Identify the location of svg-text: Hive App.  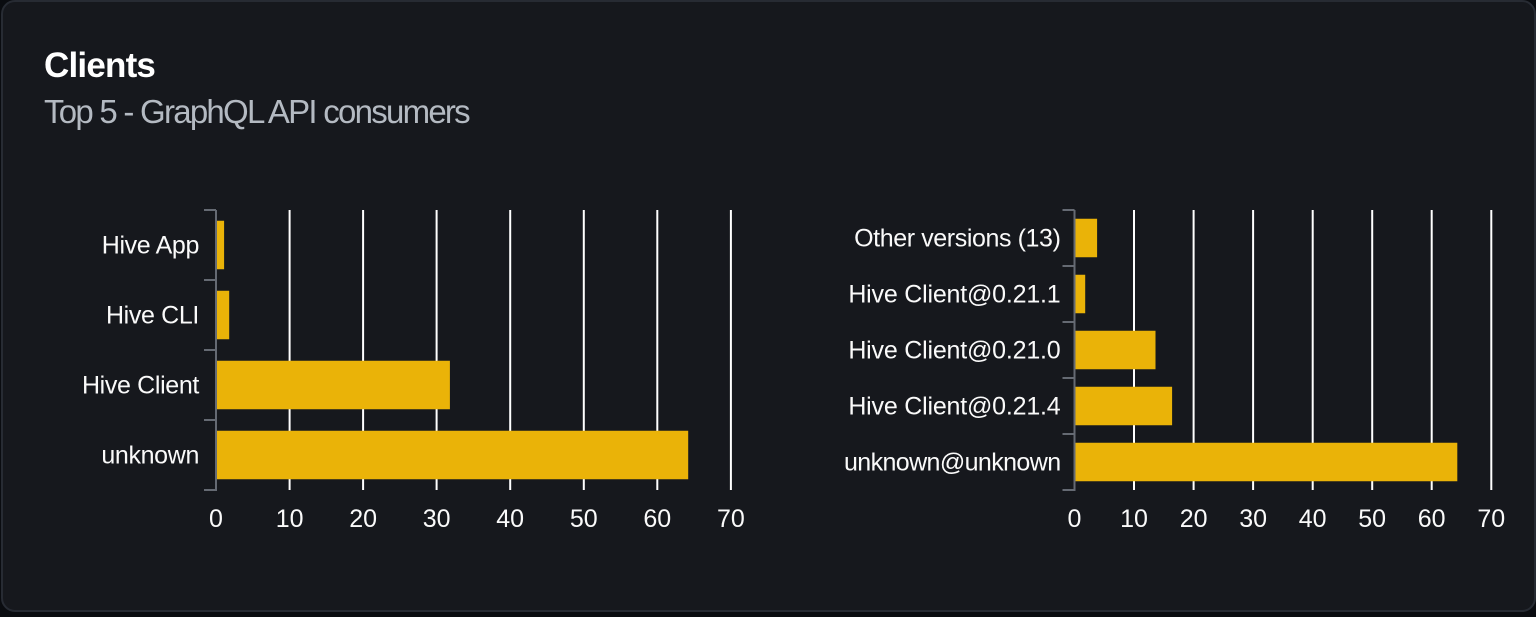
(150, 246).